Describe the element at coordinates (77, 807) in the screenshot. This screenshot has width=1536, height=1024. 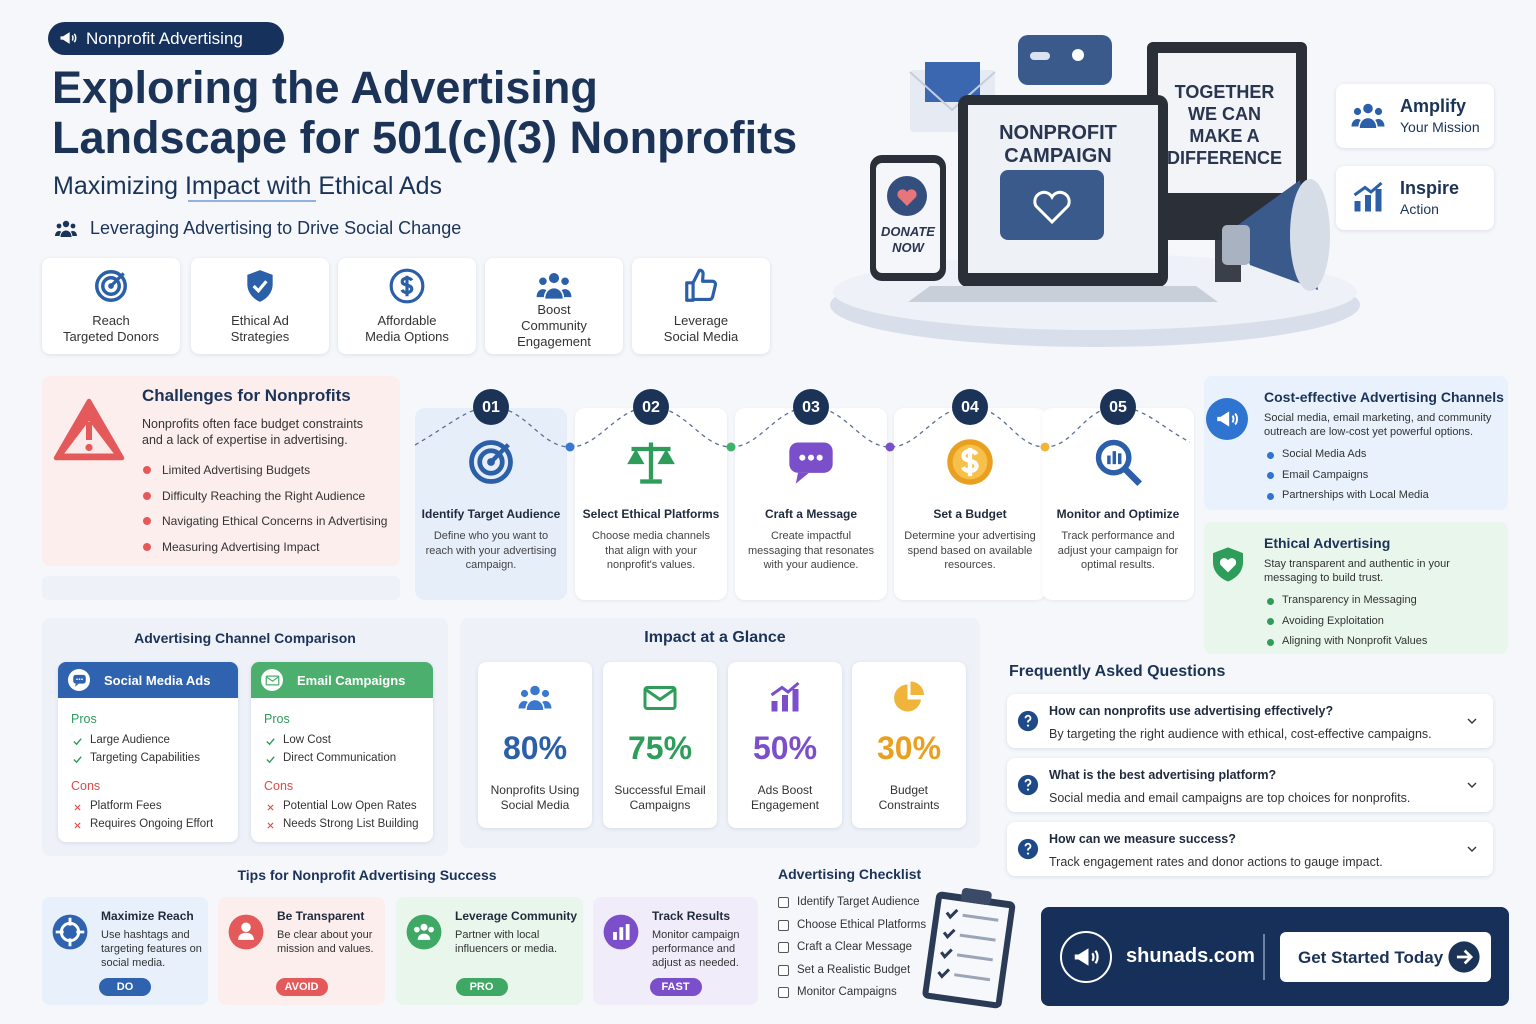
I see `cross-icon` at that location.